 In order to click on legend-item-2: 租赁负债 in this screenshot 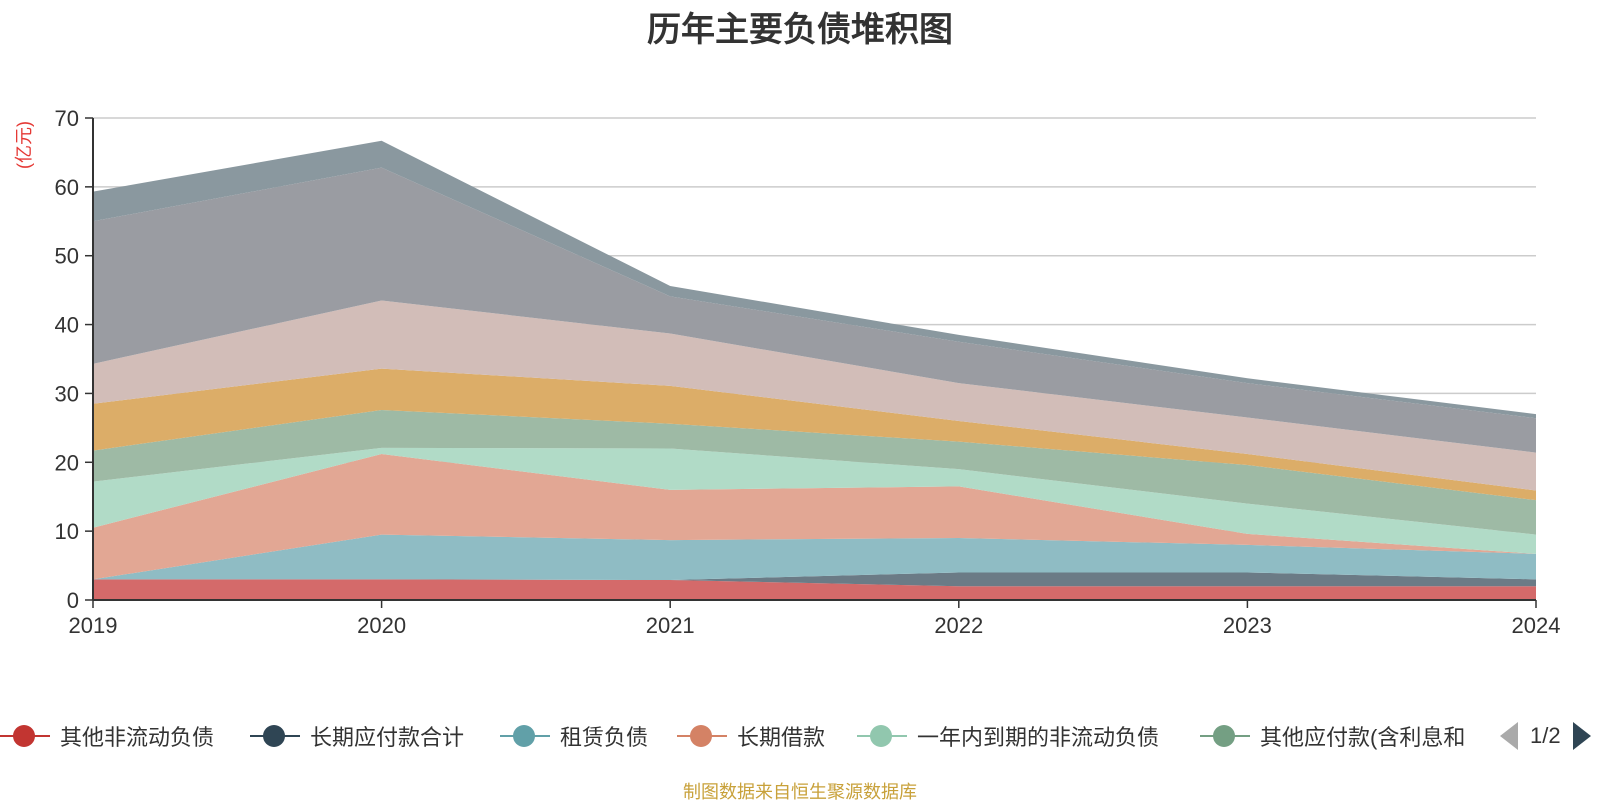, I will do `click(574, 736)`.